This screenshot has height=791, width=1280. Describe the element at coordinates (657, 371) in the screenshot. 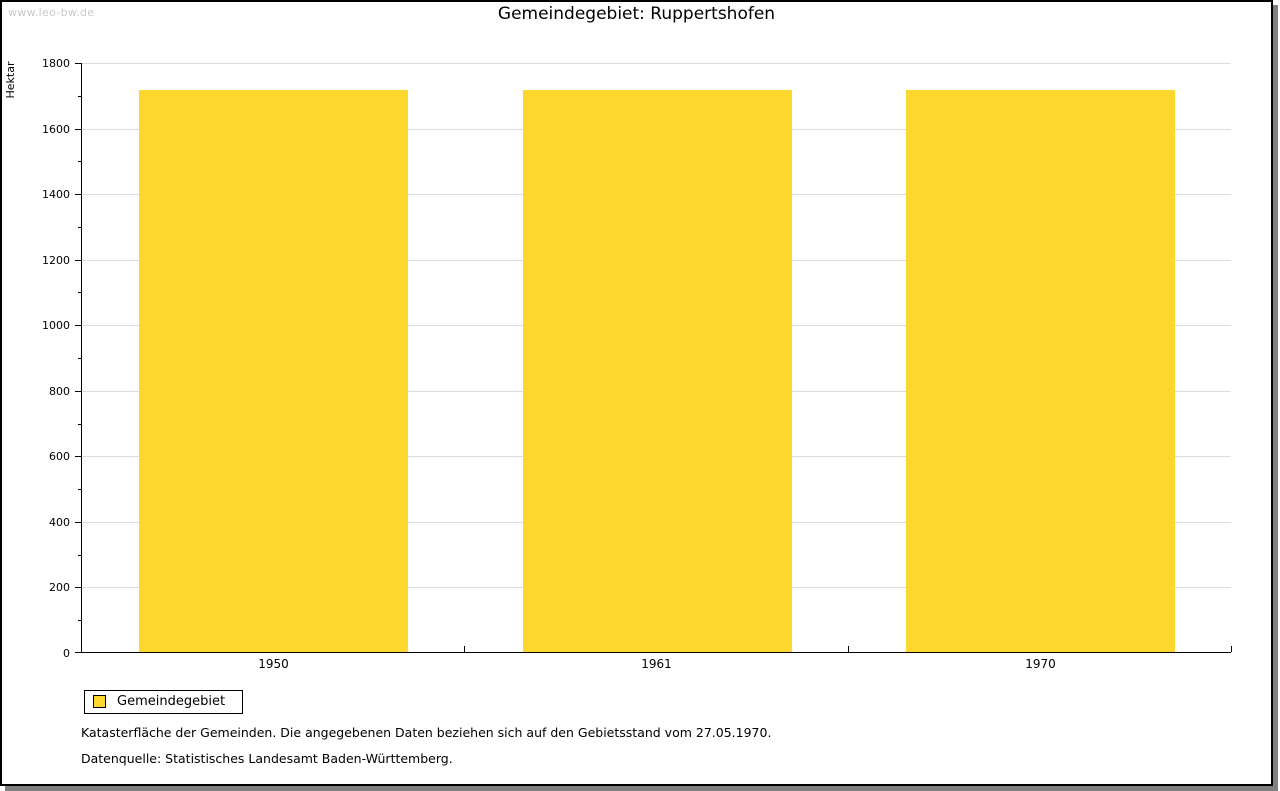

I see `bar-1961` at that location.